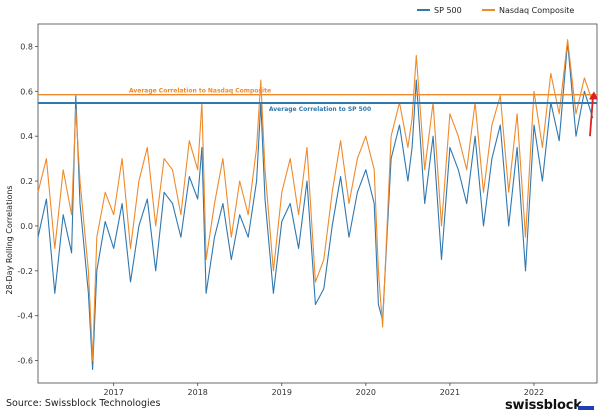 The image size is (600, 420). Describe the element at coordinates (320, 109) in the screenshot. I see `reference-label-sp500: Average Correlation to SP 500` at that location.